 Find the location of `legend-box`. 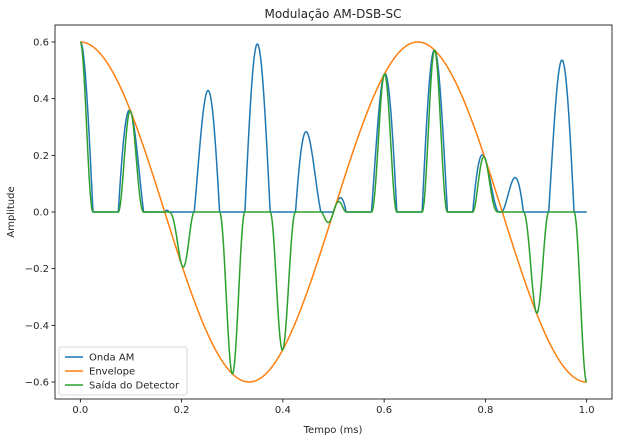

legend-box is located at coordinates (123, 371).